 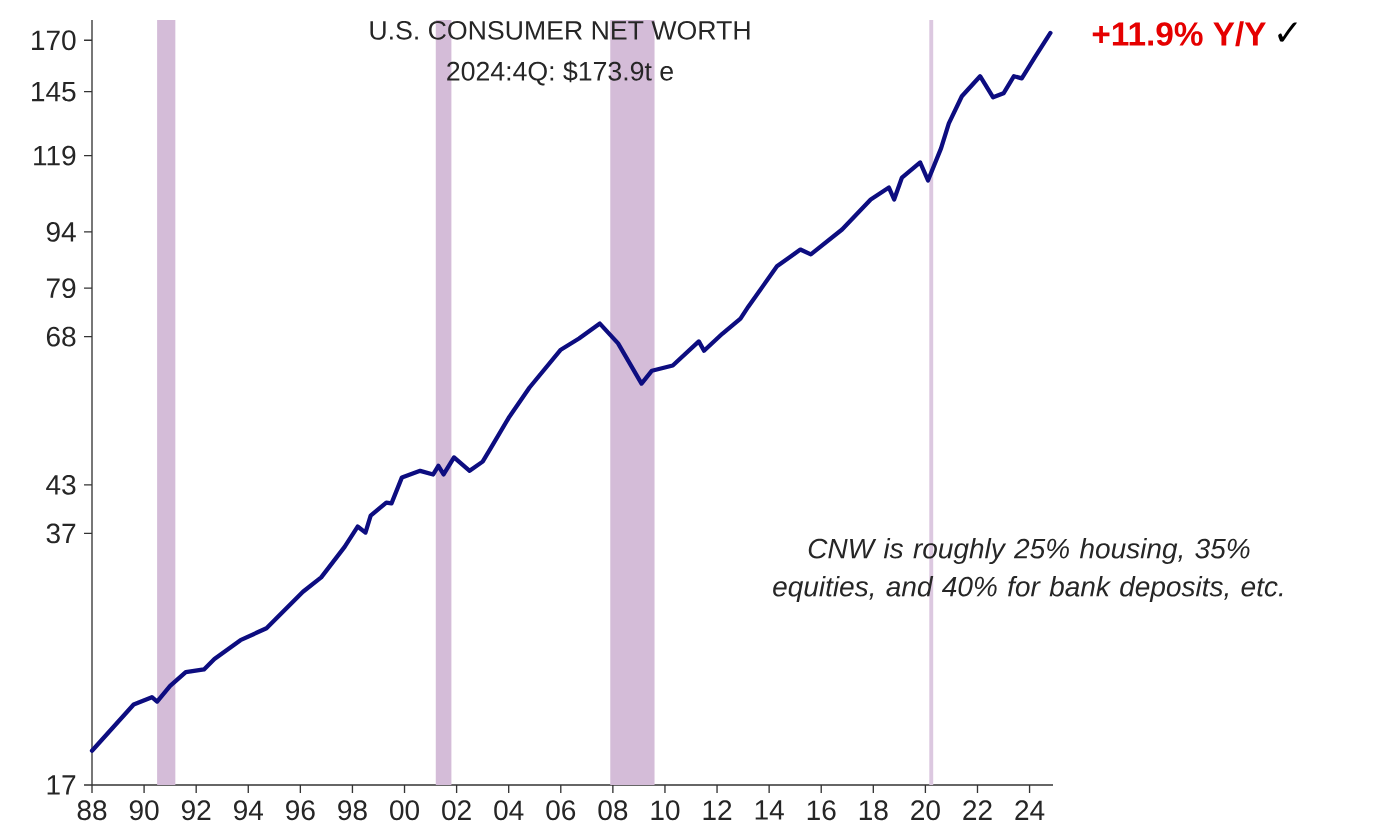 What do you see at coordinates (560, 30) in the screenshot?
I see `chart-title: U.S. CONSUMER NET WORTH` at bounding box center [560, 30].